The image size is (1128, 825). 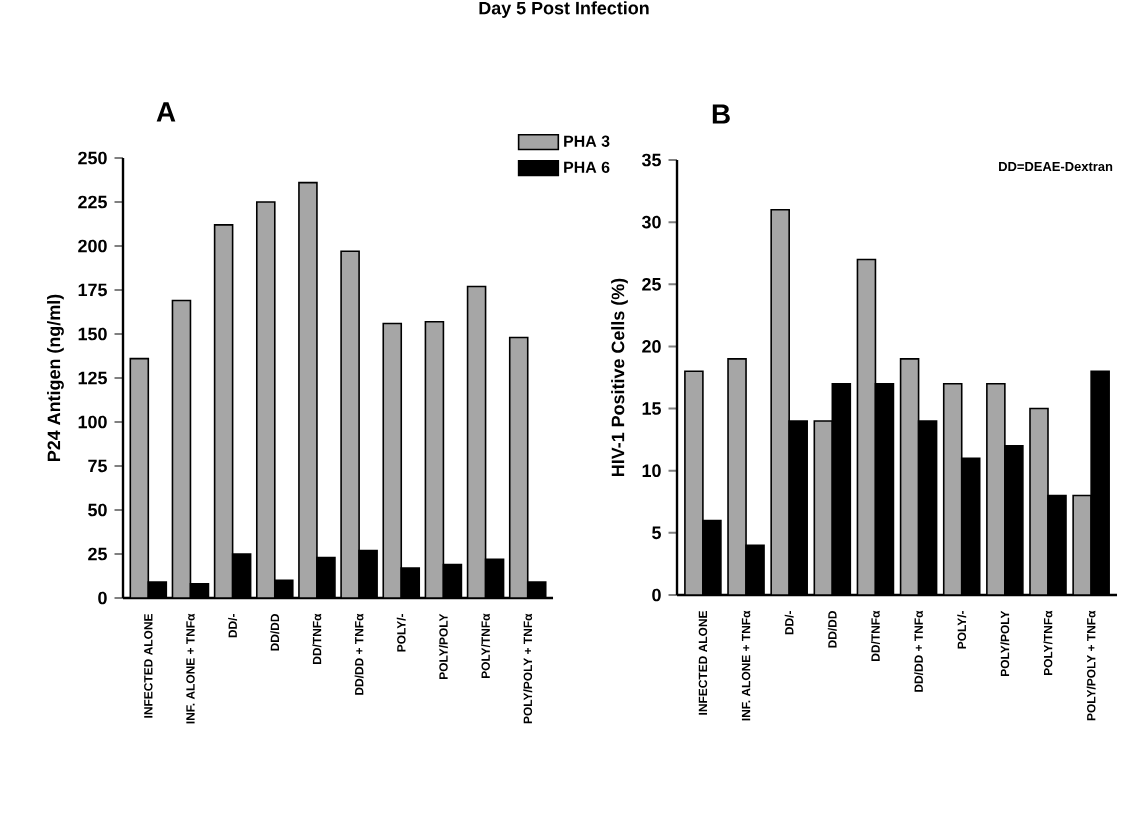 What do you see at coordinates (92, 158) in the screenshot?
I see `y-tick-label: 250` at bounding box center [92, 158].